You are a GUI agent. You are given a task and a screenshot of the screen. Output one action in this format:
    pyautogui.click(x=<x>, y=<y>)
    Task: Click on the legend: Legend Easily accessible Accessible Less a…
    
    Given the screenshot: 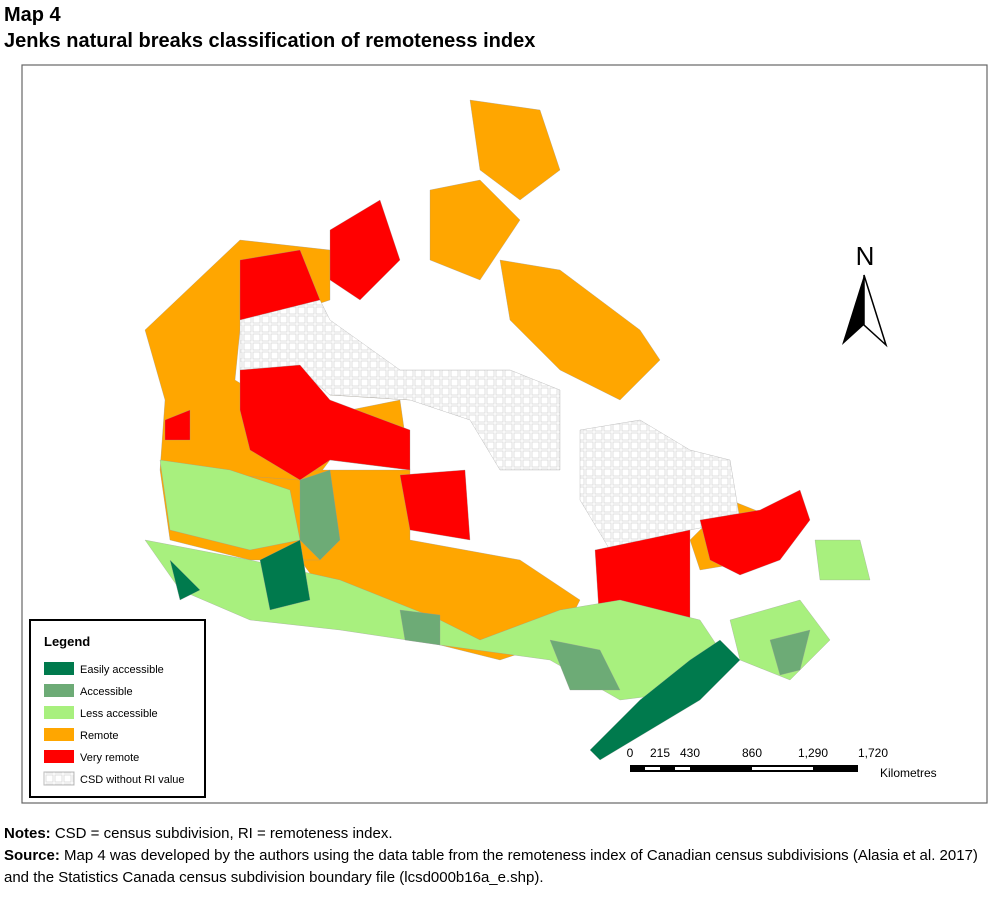 What is the action you would take?
    pyautogui.click(x=117, y=708)
    